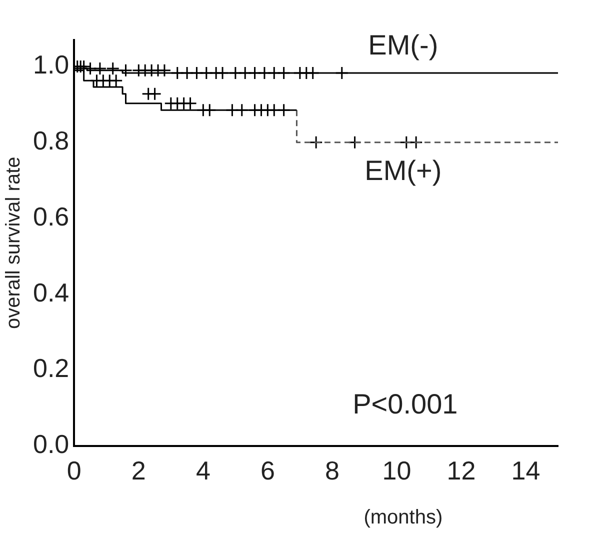 The image size is (592, 543). What do you see at coordinates (403, 517) in the screenshot?
I see `x-axis-title: (months)` at bounding box center [403, 517].